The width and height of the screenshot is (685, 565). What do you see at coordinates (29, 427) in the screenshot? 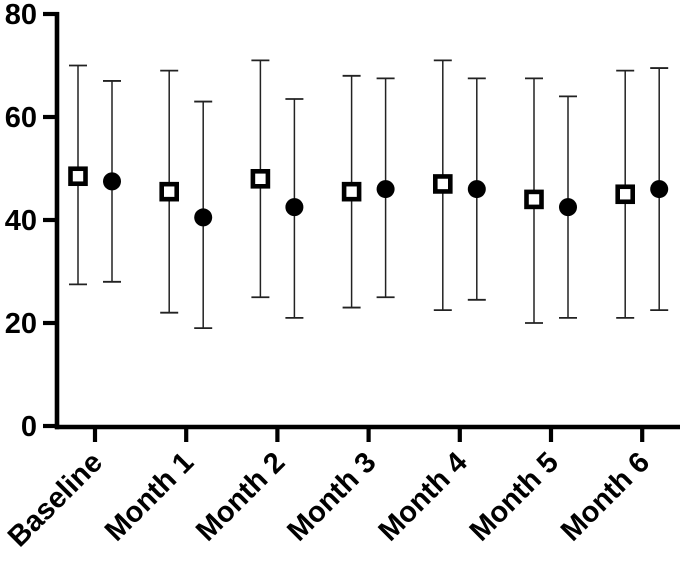
I see `y-axis-tick-label: 0` at bounding box center [29, 427].